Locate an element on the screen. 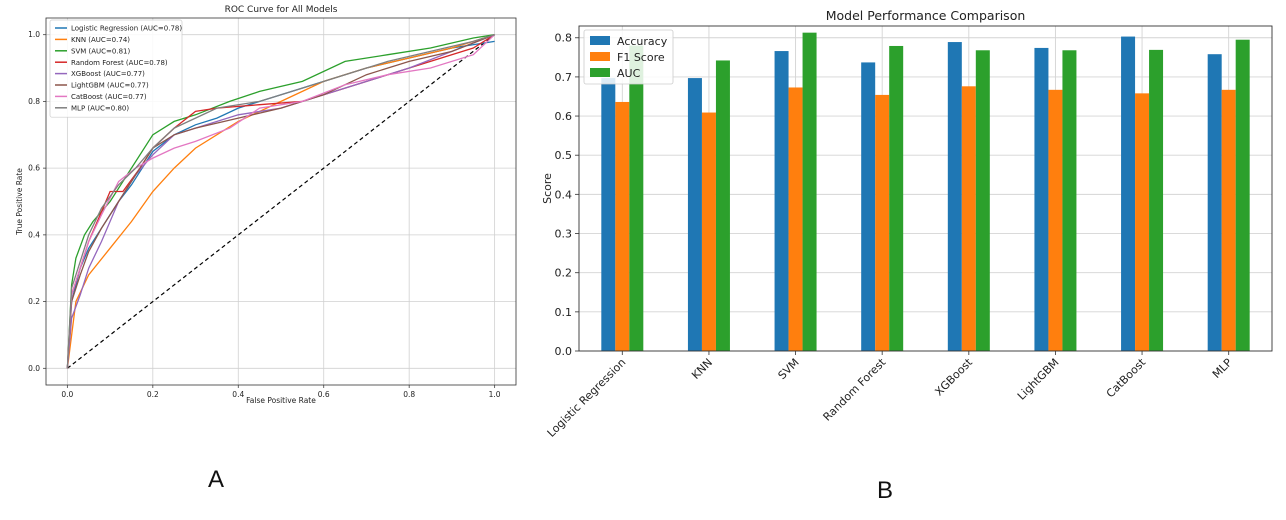  bar-y-tick-label: 0.1 is located at coordinates (564, 312).